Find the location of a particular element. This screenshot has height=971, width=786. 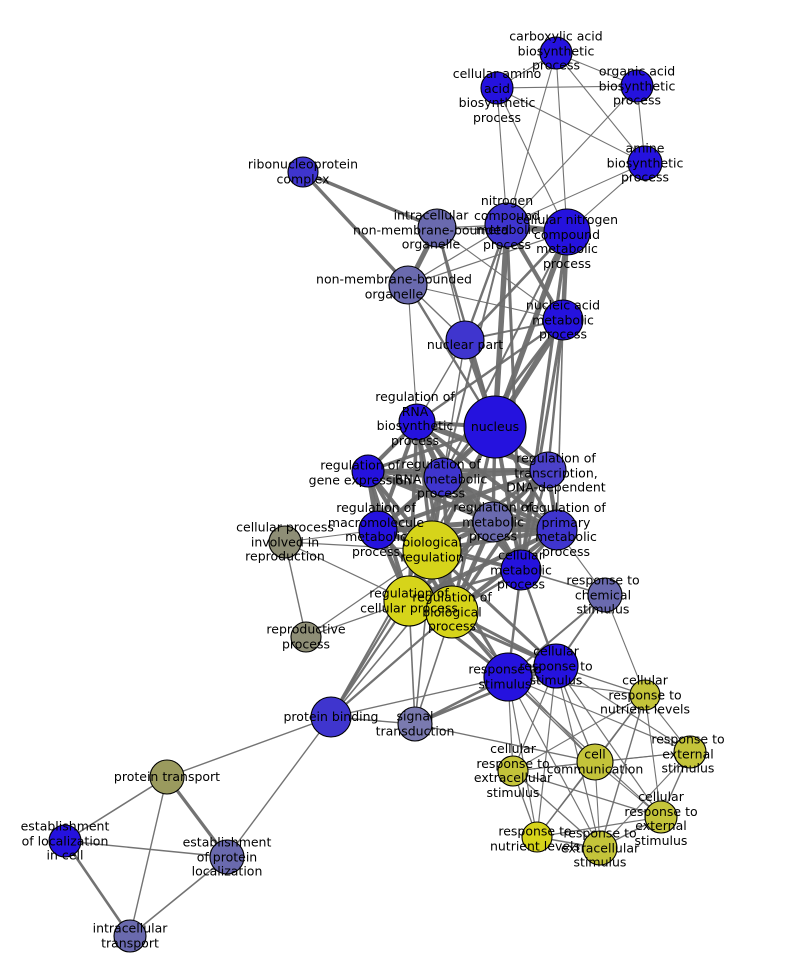

graph-node-carboxylic-acid-biosynthetic-process is located at coordinates (556, 53).